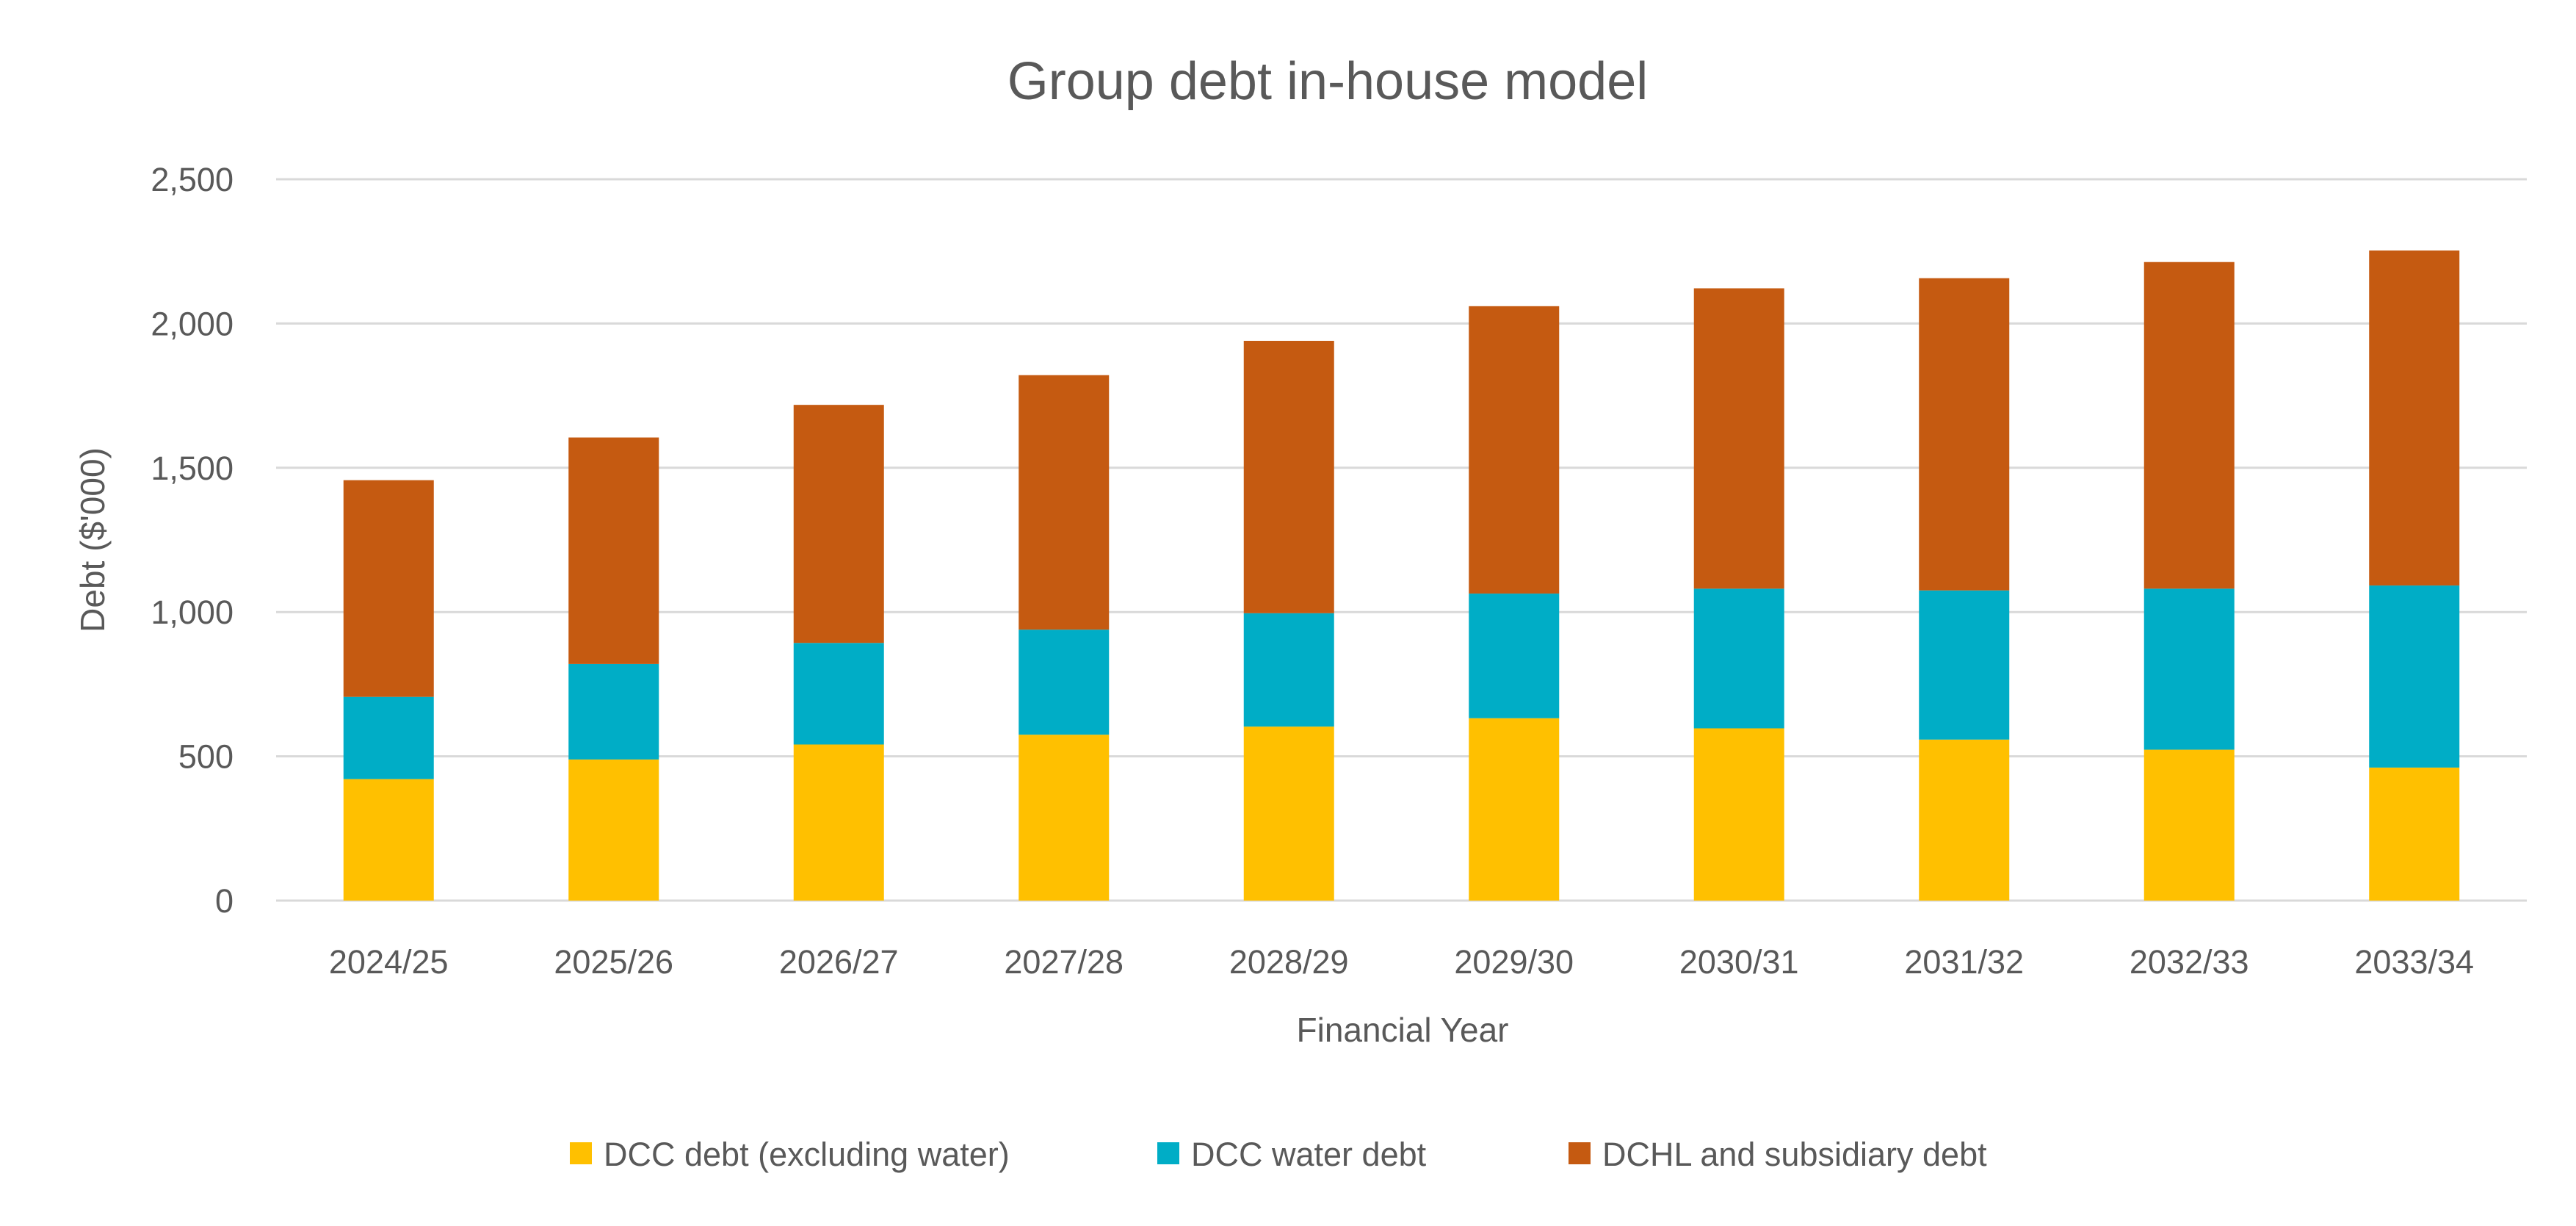  Describe the element at coordinates (1514, 962) in the screenshot. I see `x-tick-label: 2029/30` at that location.